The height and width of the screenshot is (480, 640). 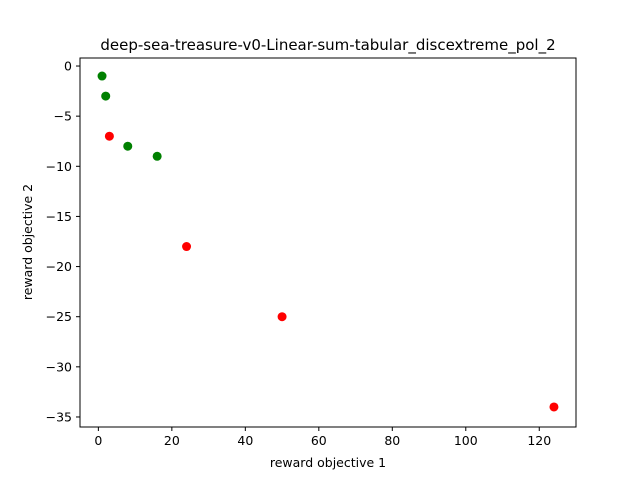 What do you see at coordinates (59, 416) in the screenshot?
I see `y-tick-label: −35` at bounding box center [59, 416].